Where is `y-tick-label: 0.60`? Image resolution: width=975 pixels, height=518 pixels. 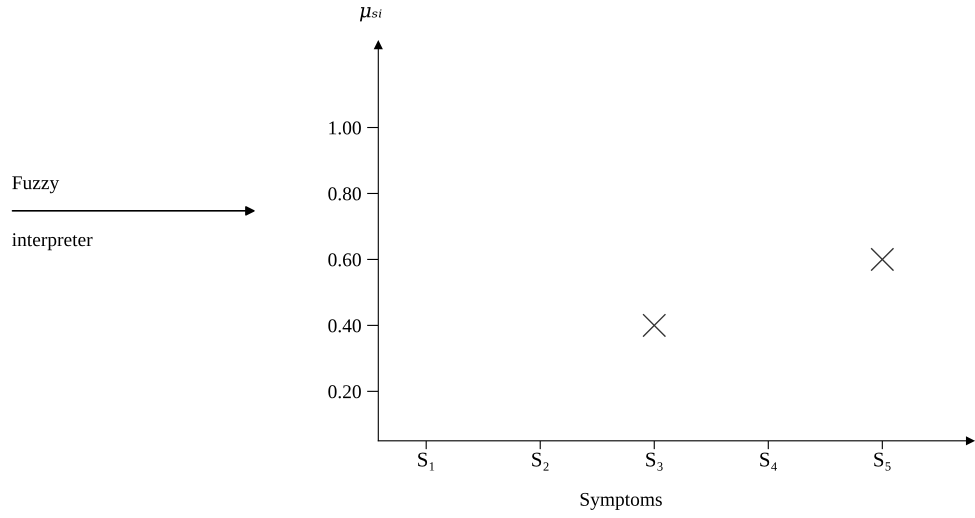
y-tick-label: 0.60 is located at coordinates (344, 259).